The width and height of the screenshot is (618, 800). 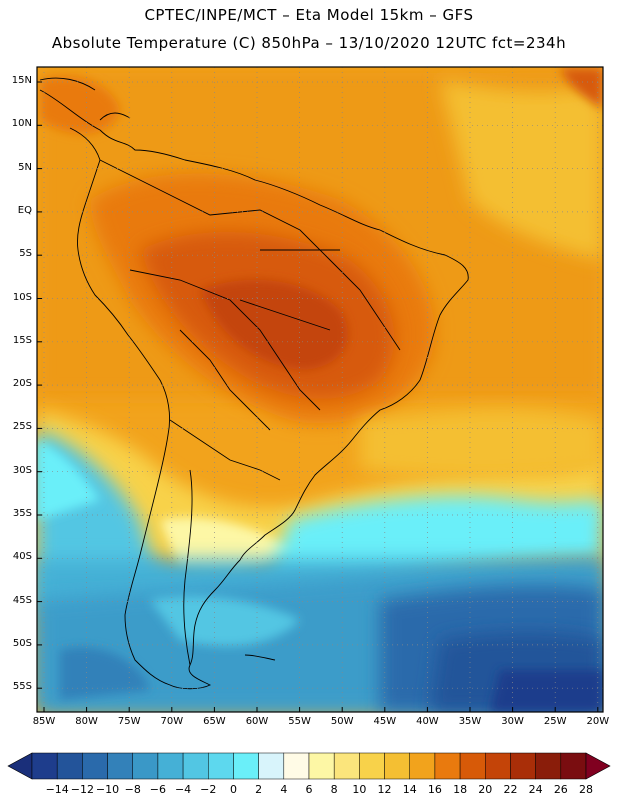 I want to click on colorbar-label: 0, so click(x=233, y=789).